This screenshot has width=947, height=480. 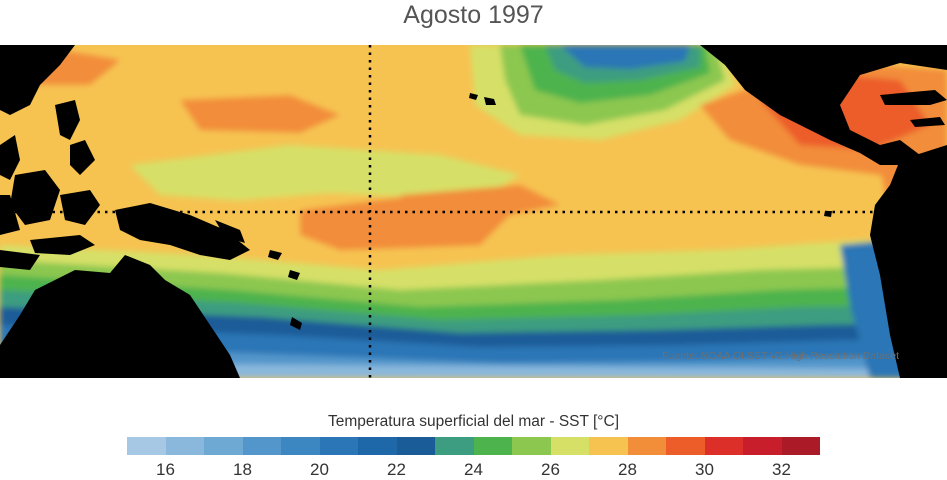 I want to click on colorbar-tick-label: 28, so click(x=627, y=469).